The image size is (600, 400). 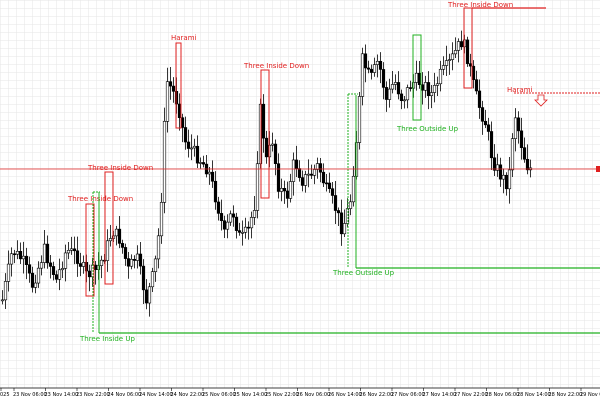 What do you see at coordinates (590, 395) in the screenshot?
I see `x-tick-label: 29 Nov 06:00` at bounding box center [590, 395].